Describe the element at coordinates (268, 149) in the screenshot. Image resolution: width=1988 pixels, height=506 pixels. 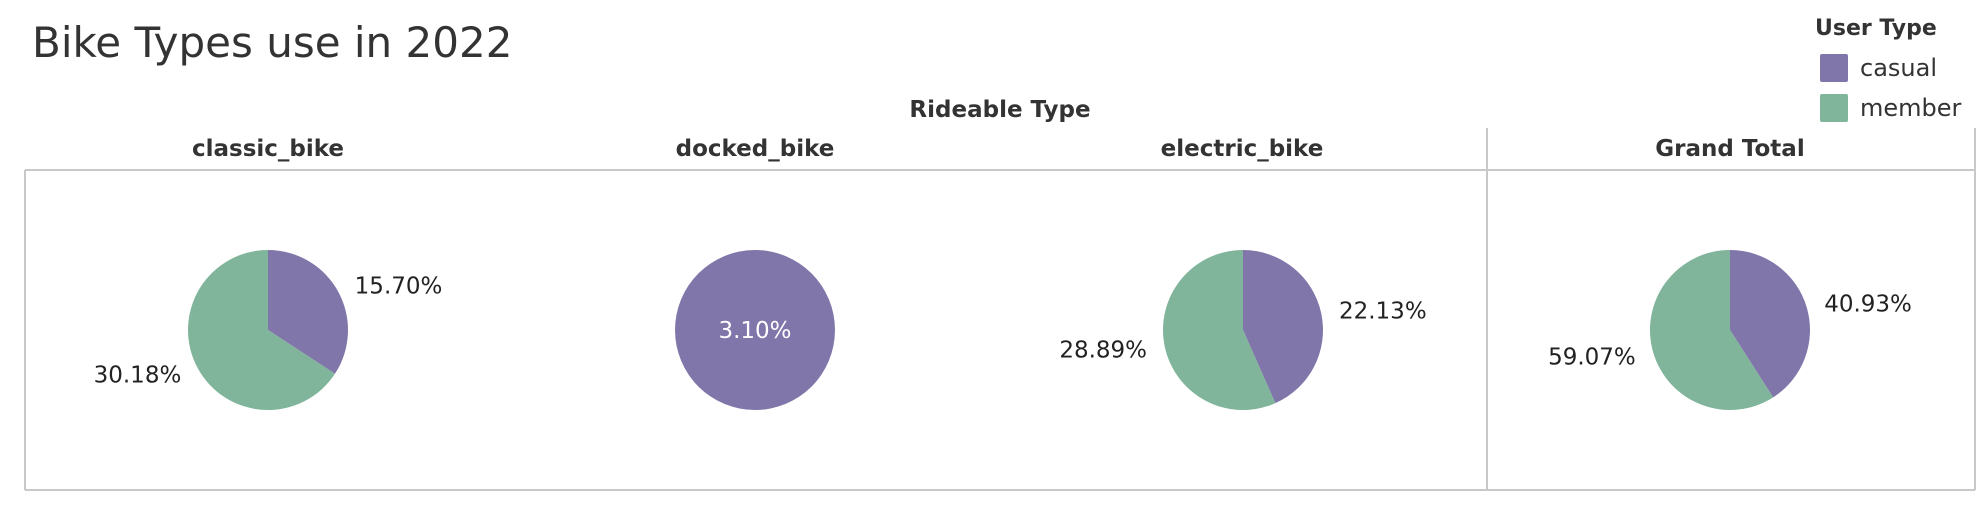
I see `panel-label-classic-bike: classic_bike` at that location.